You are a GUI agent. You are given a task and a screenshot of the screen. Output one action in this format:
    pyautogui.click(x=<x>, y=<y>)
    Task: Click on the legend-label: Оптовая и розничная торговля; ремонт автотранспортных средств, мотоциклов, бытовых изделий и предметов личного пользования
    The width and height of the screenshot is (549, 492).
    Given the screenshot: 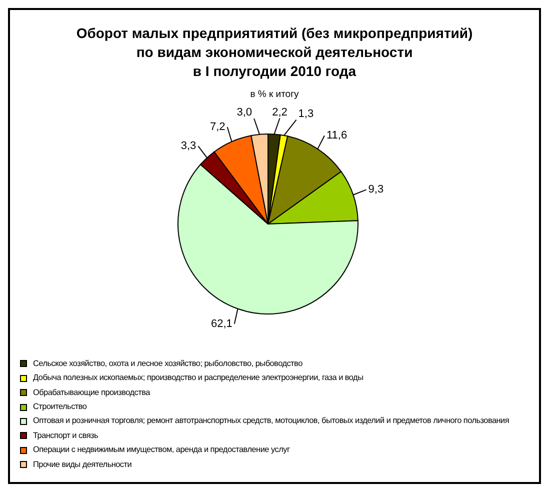 What is the action you would take?
    pyautogui.click(x=271, y=421)
    